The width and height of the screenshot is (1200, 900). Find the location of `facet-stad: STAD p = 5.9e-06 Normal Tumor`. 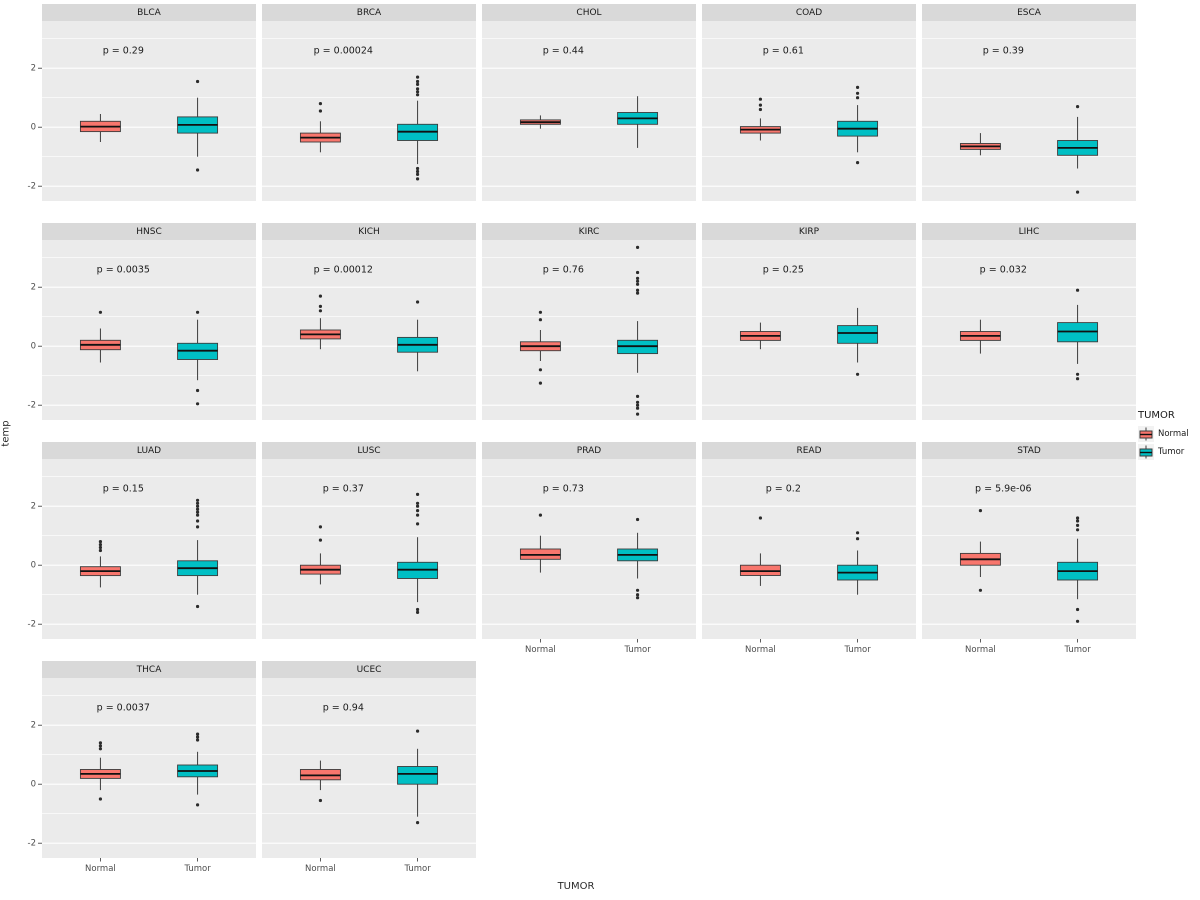

facet-stad: STAD p = 5.9e-06 Normal Tumor is located at coordinates (1029, 548).